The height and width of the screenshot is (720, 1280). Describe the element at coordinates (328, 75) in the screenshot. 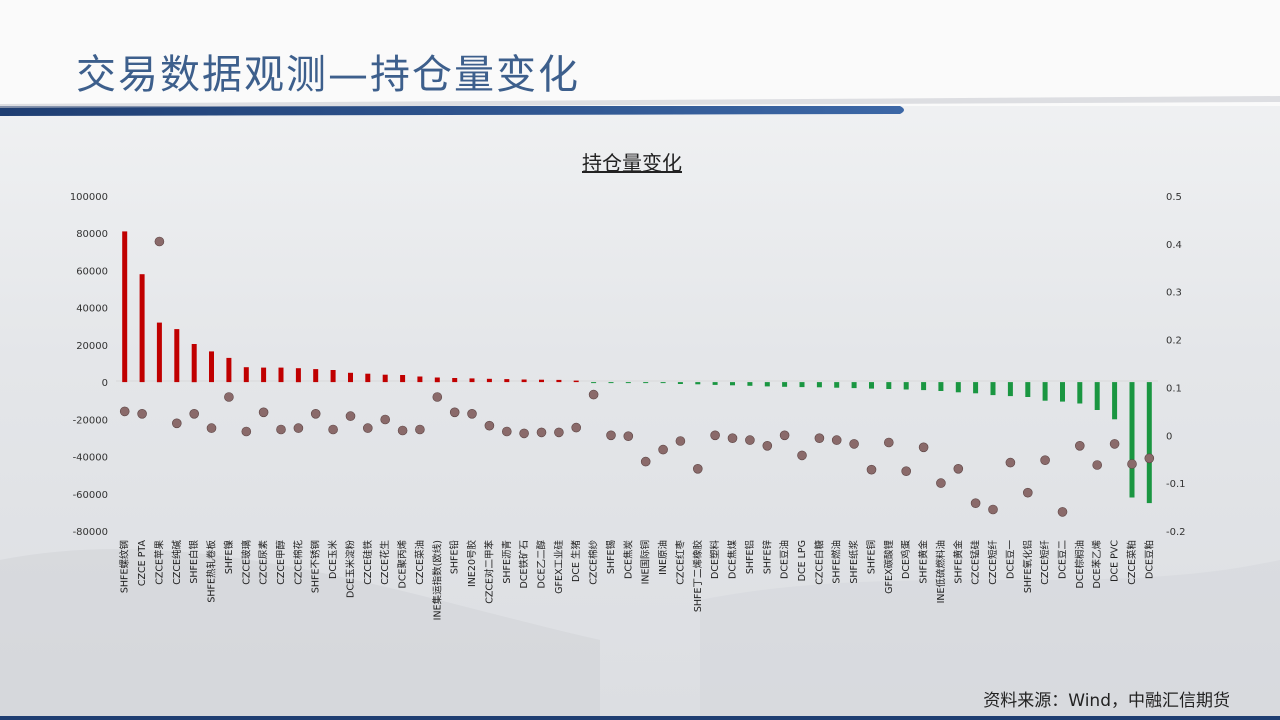

I see `page-title: 交易数据观测—持仓量变化` at that location.